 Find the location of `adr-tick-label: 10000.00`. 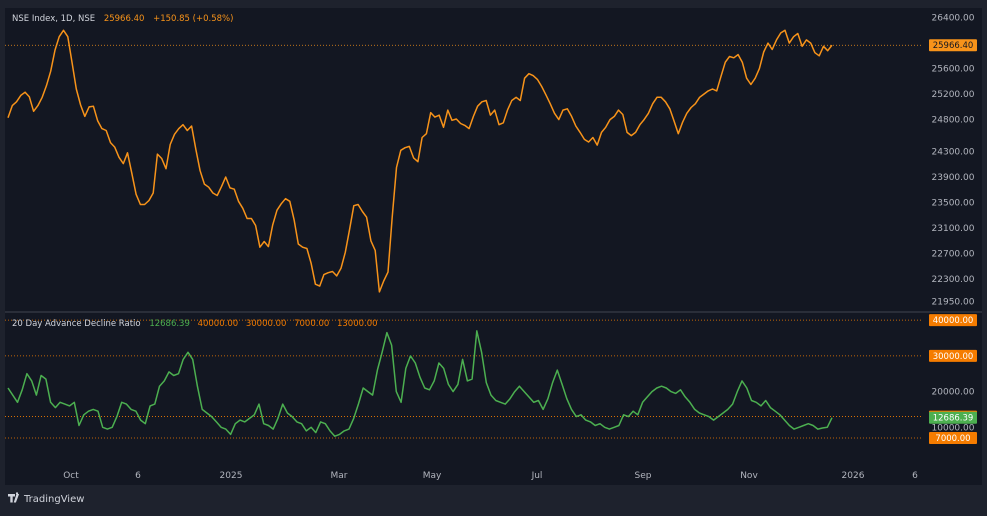

adr-tick-label: 10000.00 is located at coordinates (953, 428).